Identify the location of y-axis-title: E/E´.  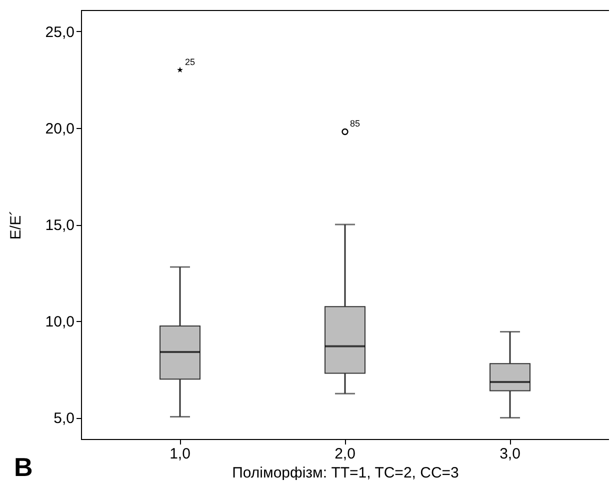
(15, 225).